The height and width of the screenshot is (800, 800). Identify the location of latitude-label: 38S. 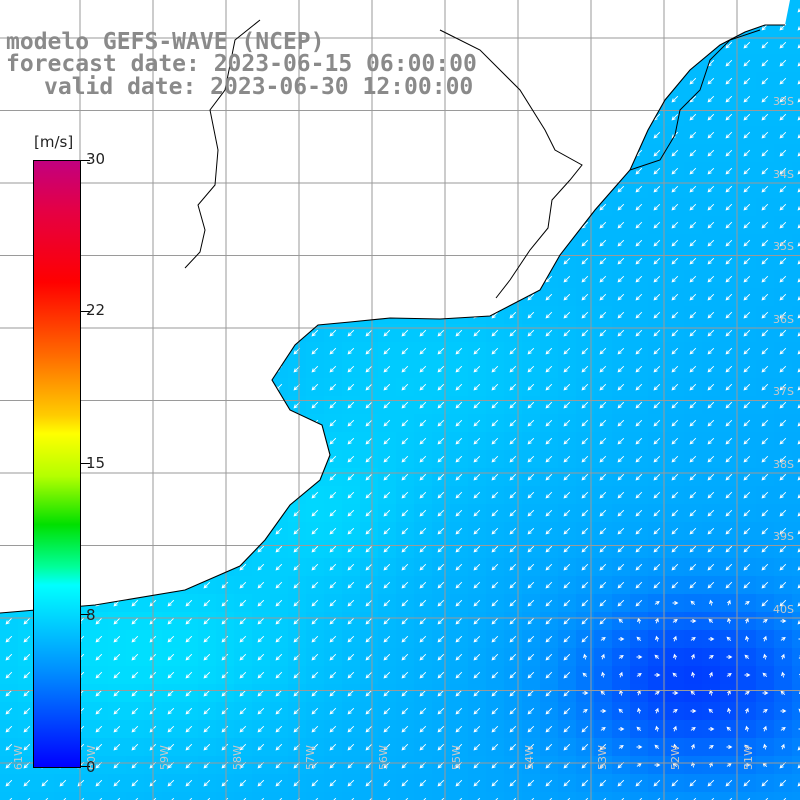
(783, 464).